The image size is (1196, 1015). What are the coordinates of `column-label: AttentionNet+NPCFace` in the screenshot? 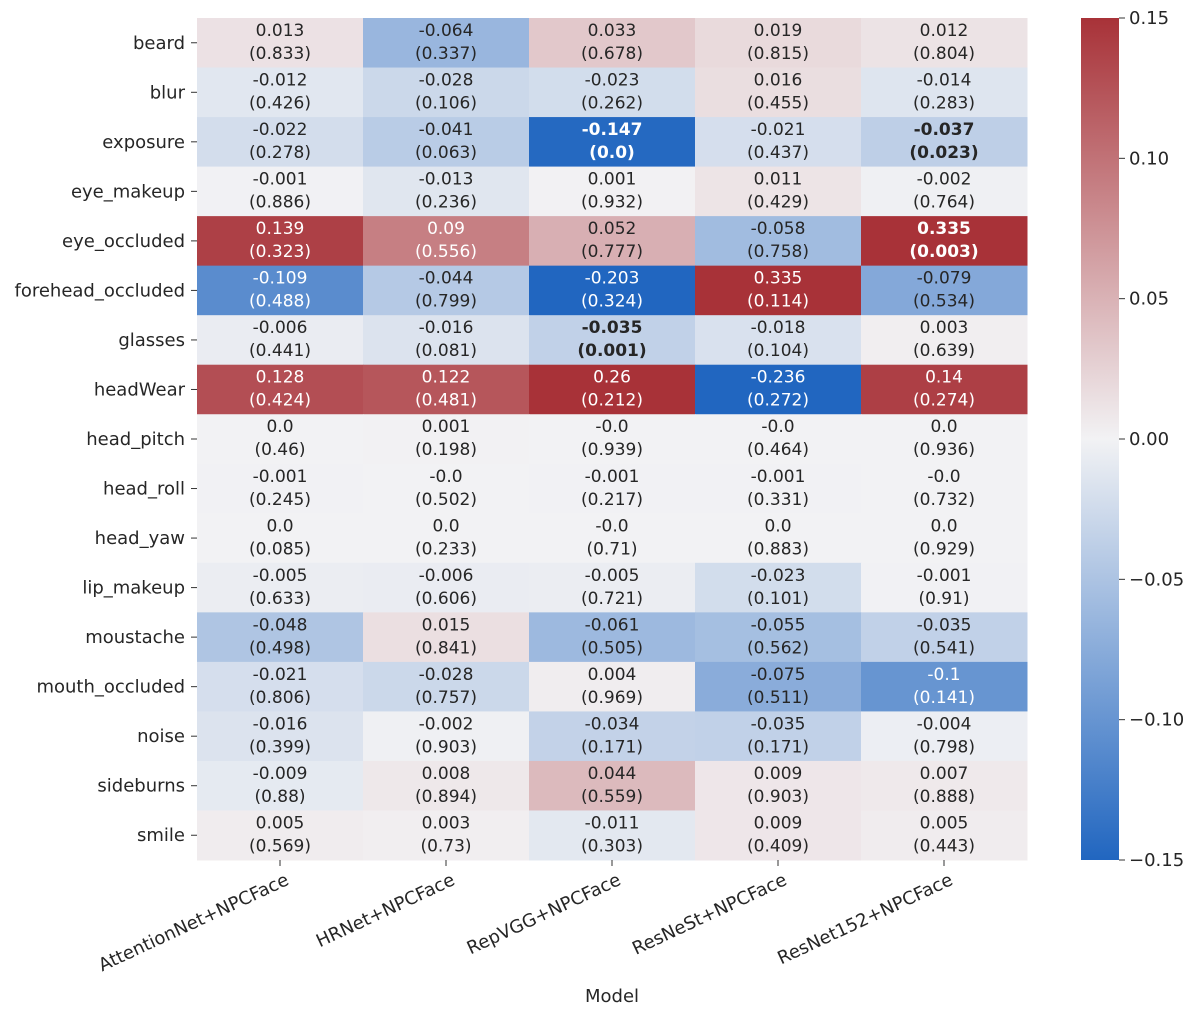 It's located at (193, 923).